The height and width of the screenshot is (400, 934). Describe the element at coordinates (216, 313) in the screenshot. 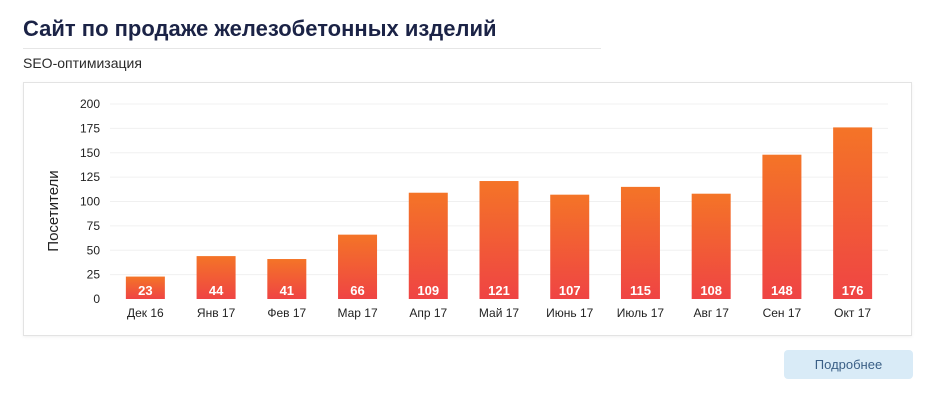

I see `x-tick-label: Янв 17` at that location.